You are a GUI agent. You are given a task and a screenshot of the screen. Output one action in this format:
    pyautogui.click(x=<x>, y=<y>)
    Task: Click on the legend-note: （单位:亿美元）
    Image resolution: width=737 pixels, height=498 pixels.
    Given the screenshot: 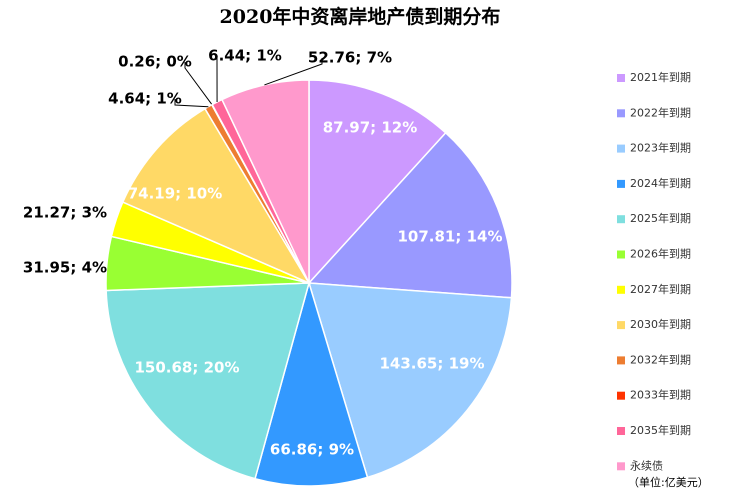 What is the action you would take?
    pyautogui.click(x=668, y=482)
    